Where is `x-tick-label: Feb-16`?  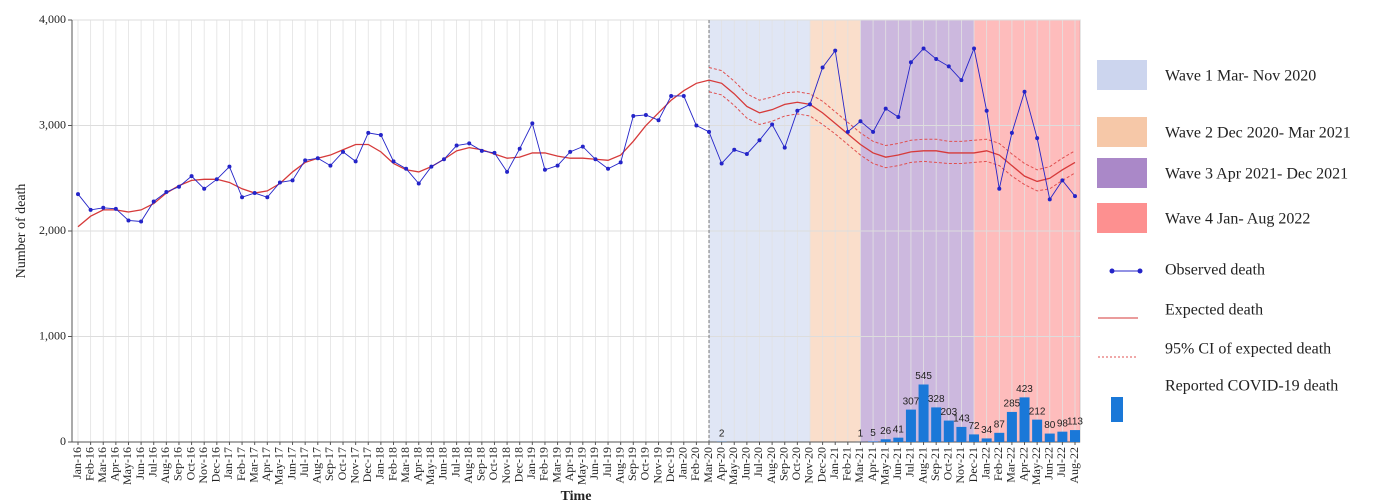
x-tick-label: Feb-16 is located at coordinates (89, 464).